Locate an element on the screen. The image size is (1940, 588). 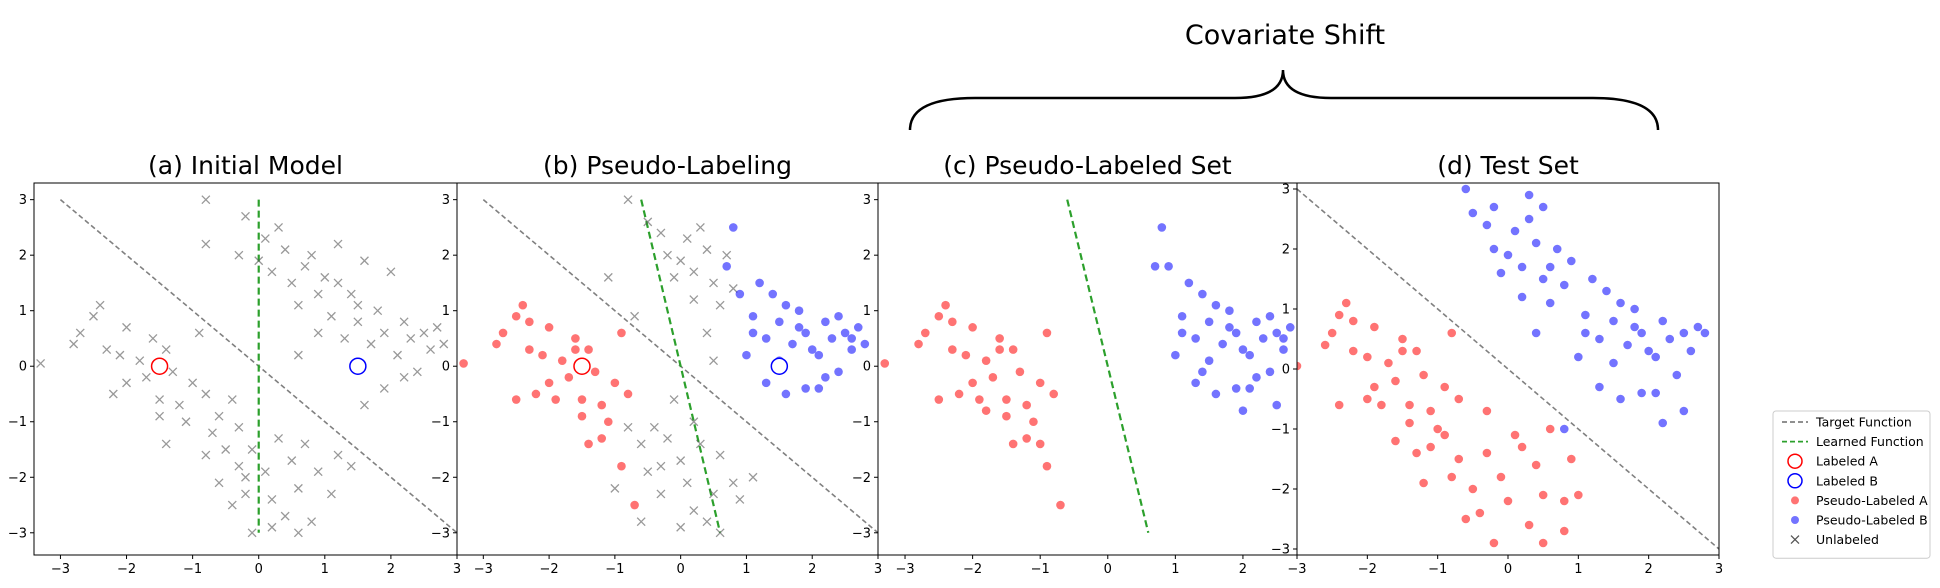
x-tick-label: 0 is located at coordinates (259, 569).